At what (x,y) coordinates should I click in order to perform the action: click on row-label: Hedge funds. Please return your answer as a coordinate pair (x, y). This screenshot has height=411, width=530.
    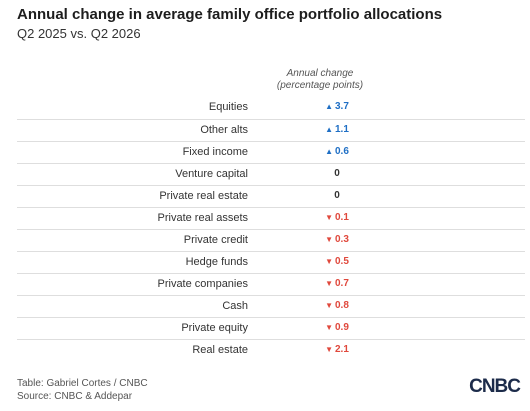
    Looking at the image, I should click on (216, 262).